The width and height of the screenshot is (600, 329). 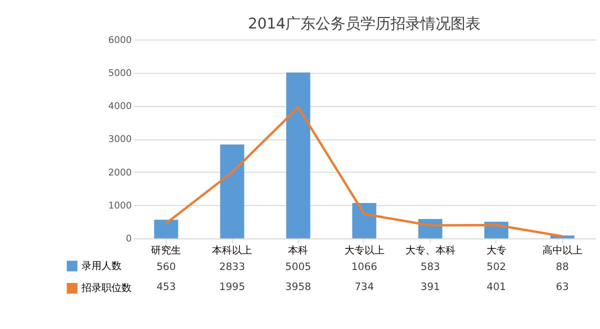 What do you see at coordinates (120, 40) in the screenshot?
I see `y-tick-label: 6000` at bounding box center [120, 40].